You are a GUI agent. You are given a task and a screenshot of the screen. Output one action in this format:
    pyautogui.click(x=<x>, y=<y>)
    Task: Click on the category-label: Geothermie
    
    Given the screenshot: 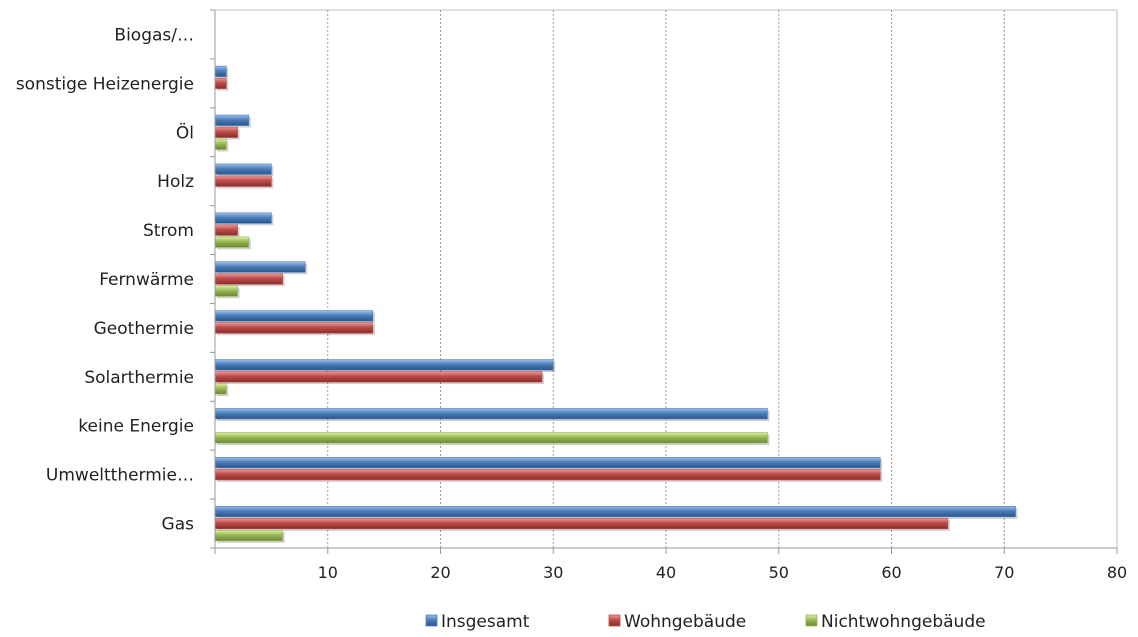 What is the action you would take?
    pyautogui.click(x=144, y=329)
    